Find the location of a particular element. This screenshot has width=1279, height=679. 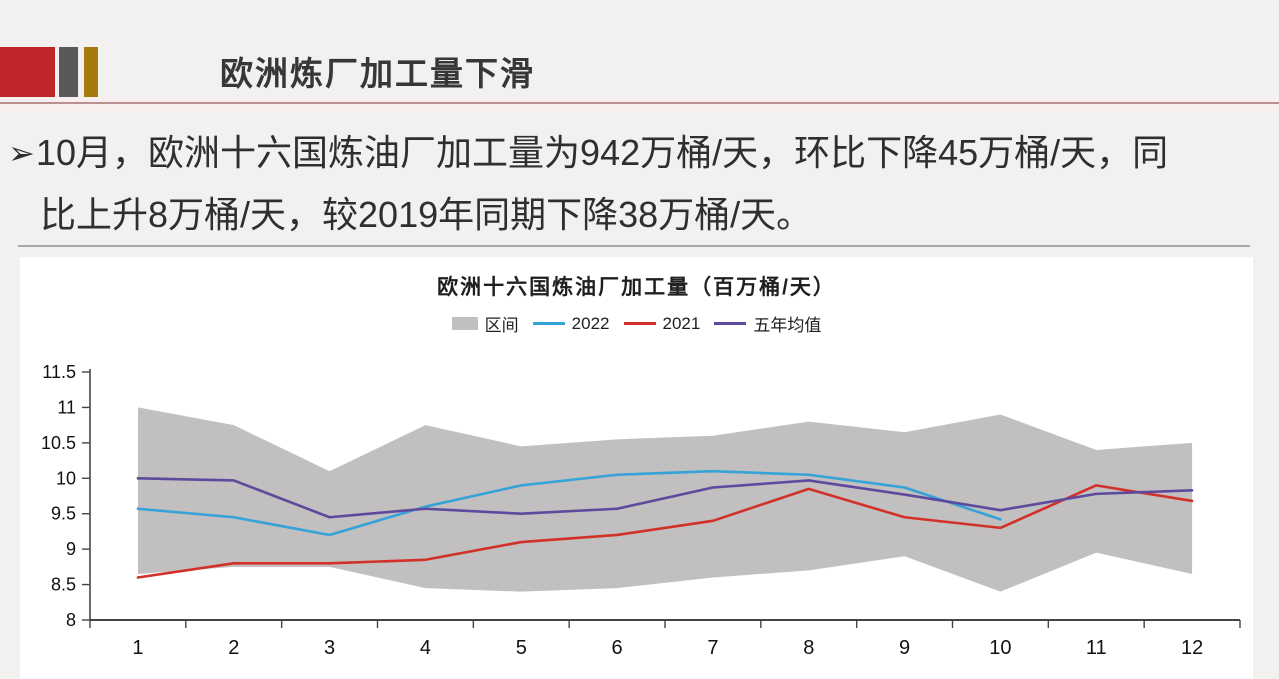

header-divider-line is located at coordinates (639, 103).